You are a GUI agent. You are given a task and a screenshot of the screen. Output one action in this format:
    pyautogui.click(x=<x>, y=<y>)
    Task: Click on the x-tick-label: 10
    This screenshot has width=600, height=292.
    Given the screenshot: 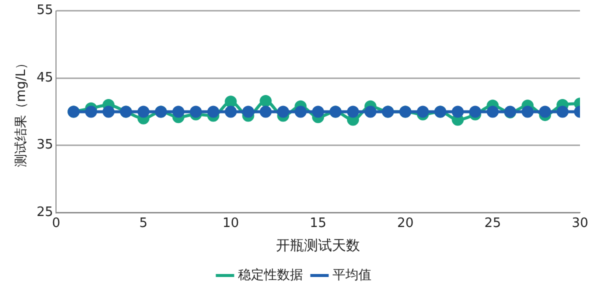 What is the action you would take?
    pyautogui.click(x=231, y=223)
    